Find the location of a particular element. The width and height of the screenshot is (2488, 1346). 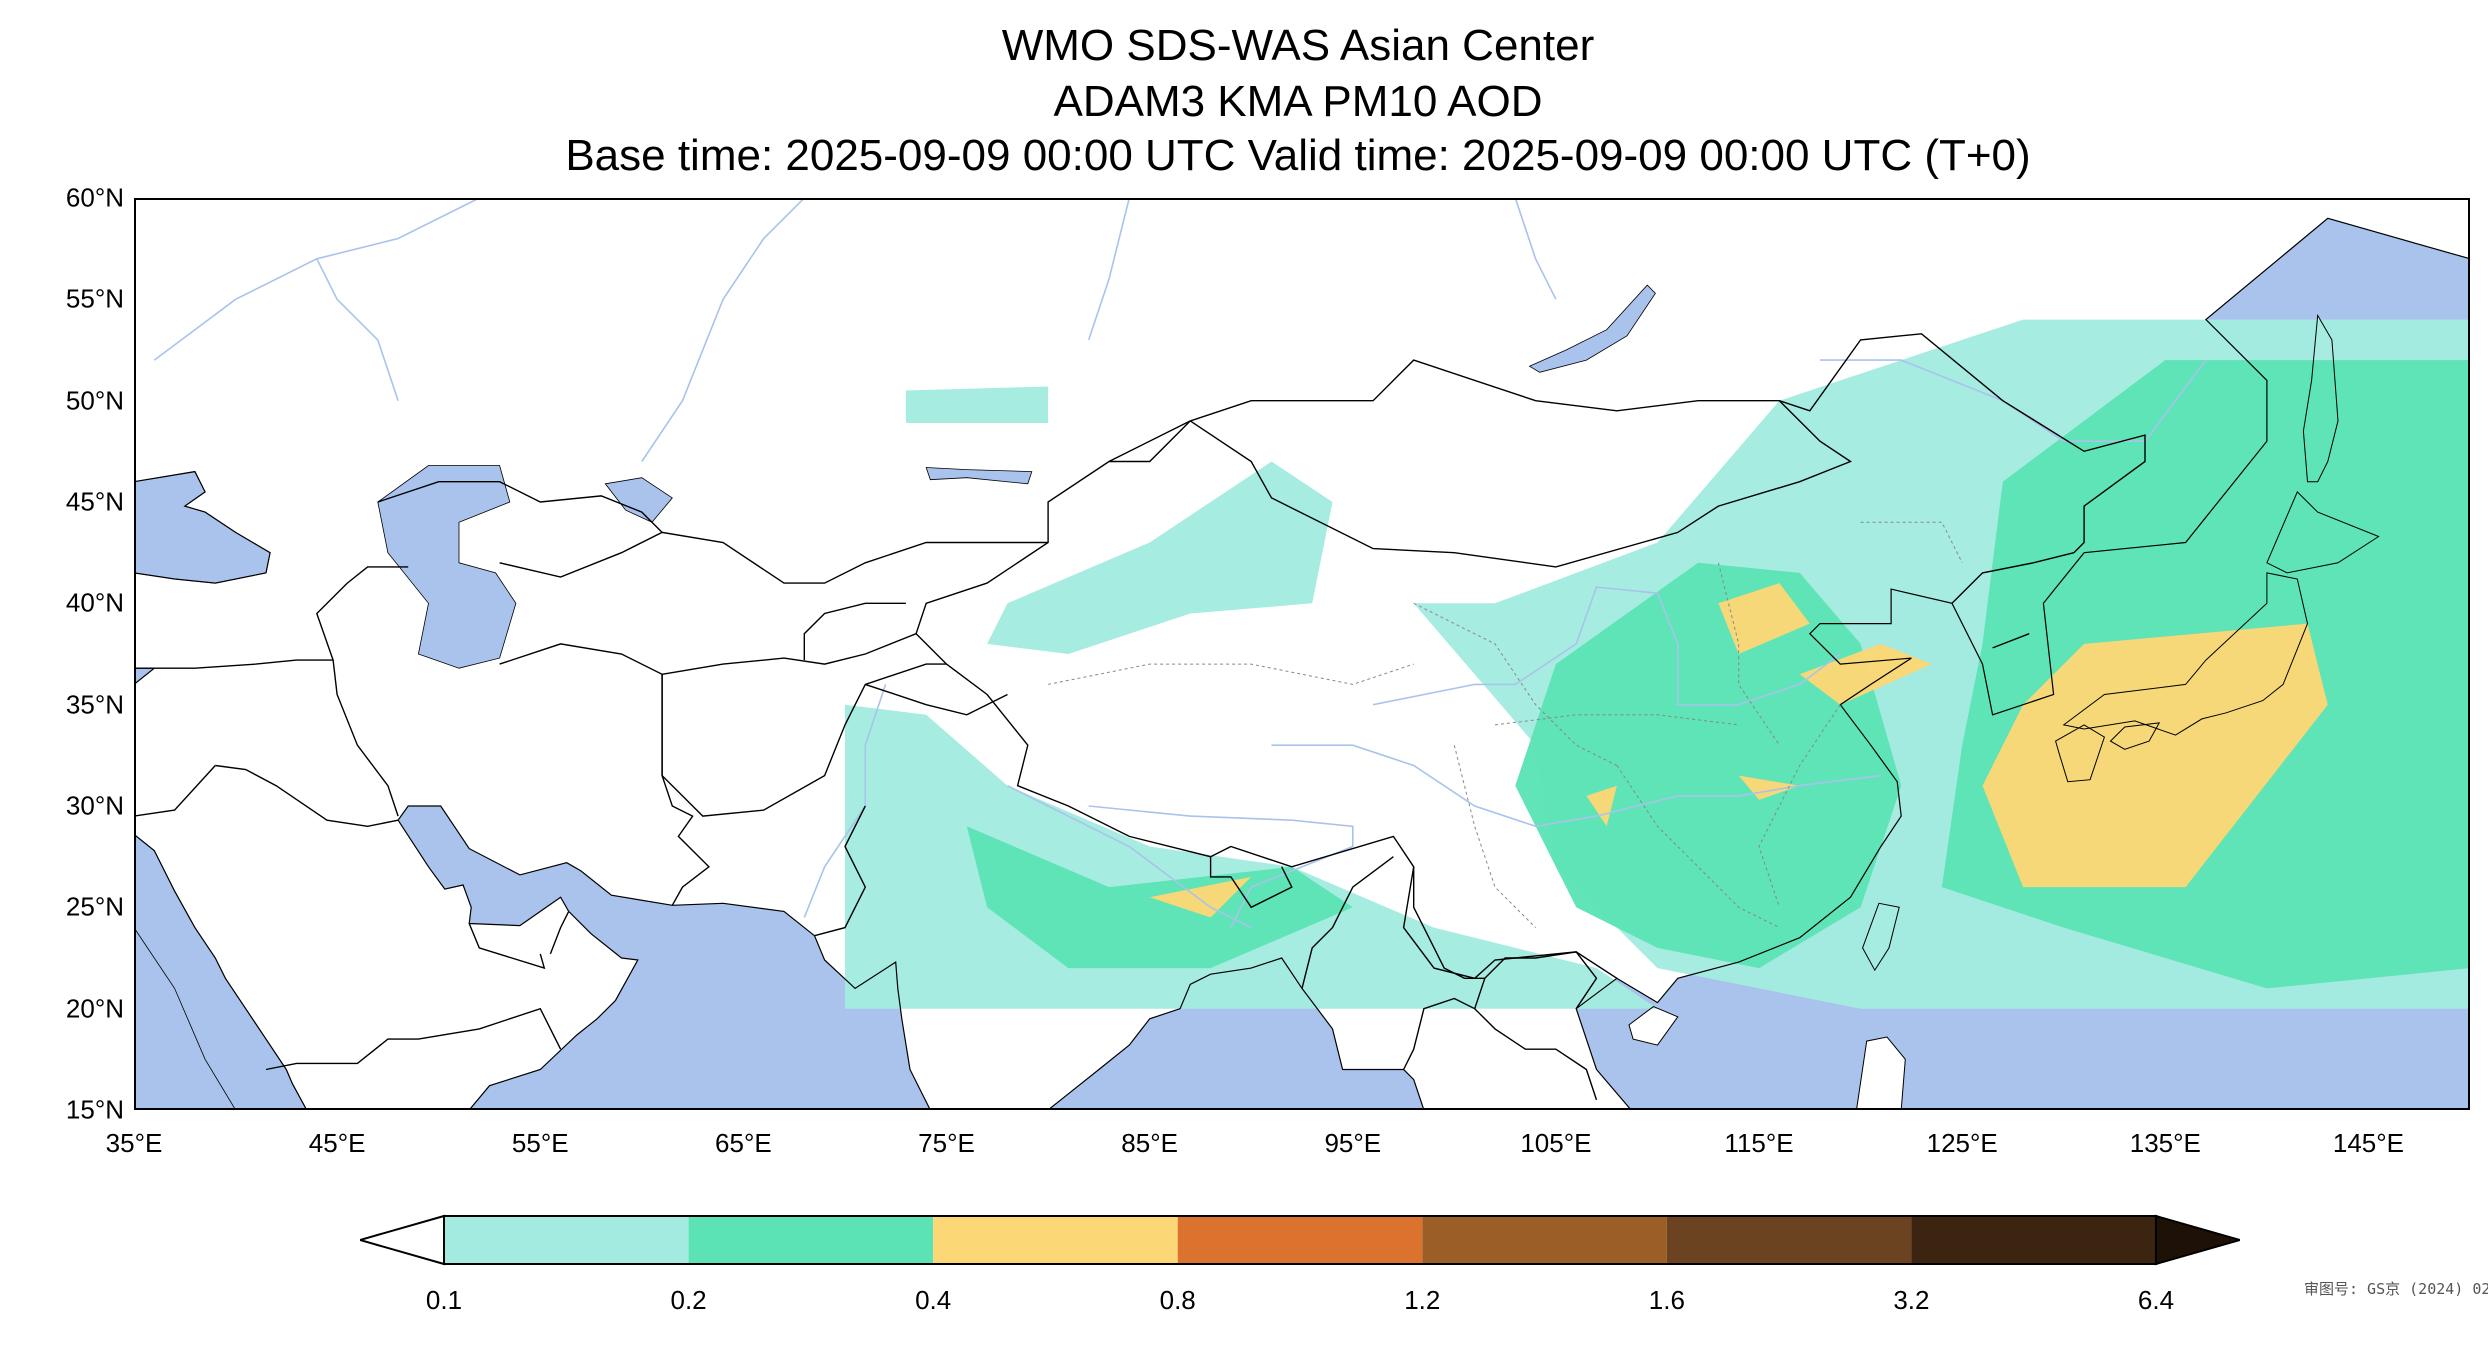

colorbar-tick-label: 1.6 is located at coordinates (1666, 1300).